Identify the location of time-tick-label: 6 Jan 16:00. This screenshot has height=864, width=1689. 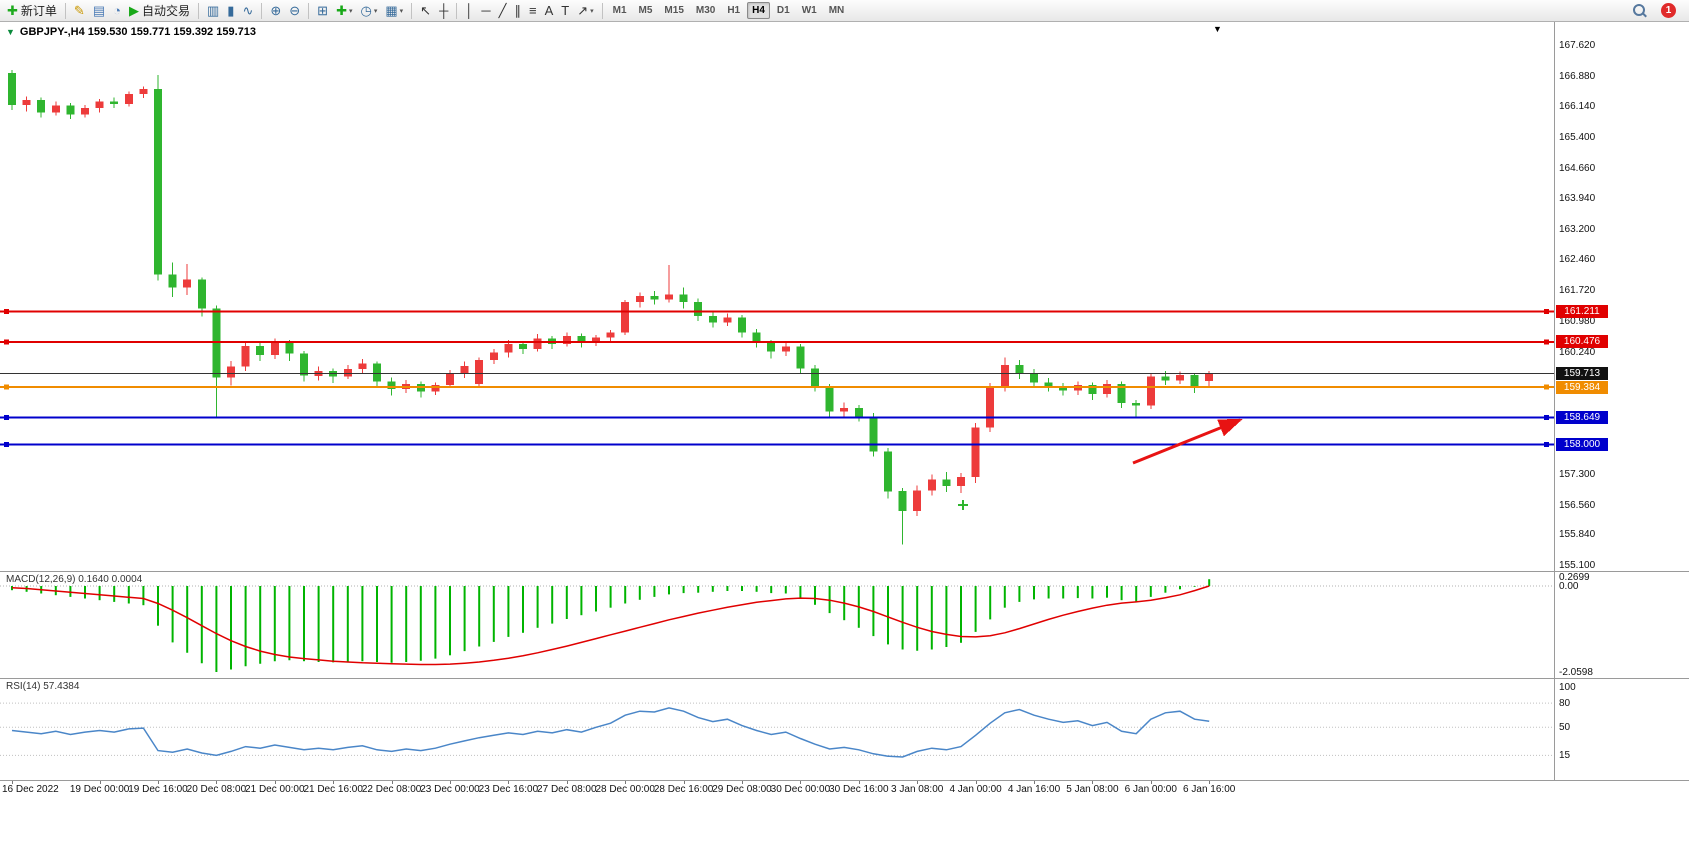
(1209, 789).